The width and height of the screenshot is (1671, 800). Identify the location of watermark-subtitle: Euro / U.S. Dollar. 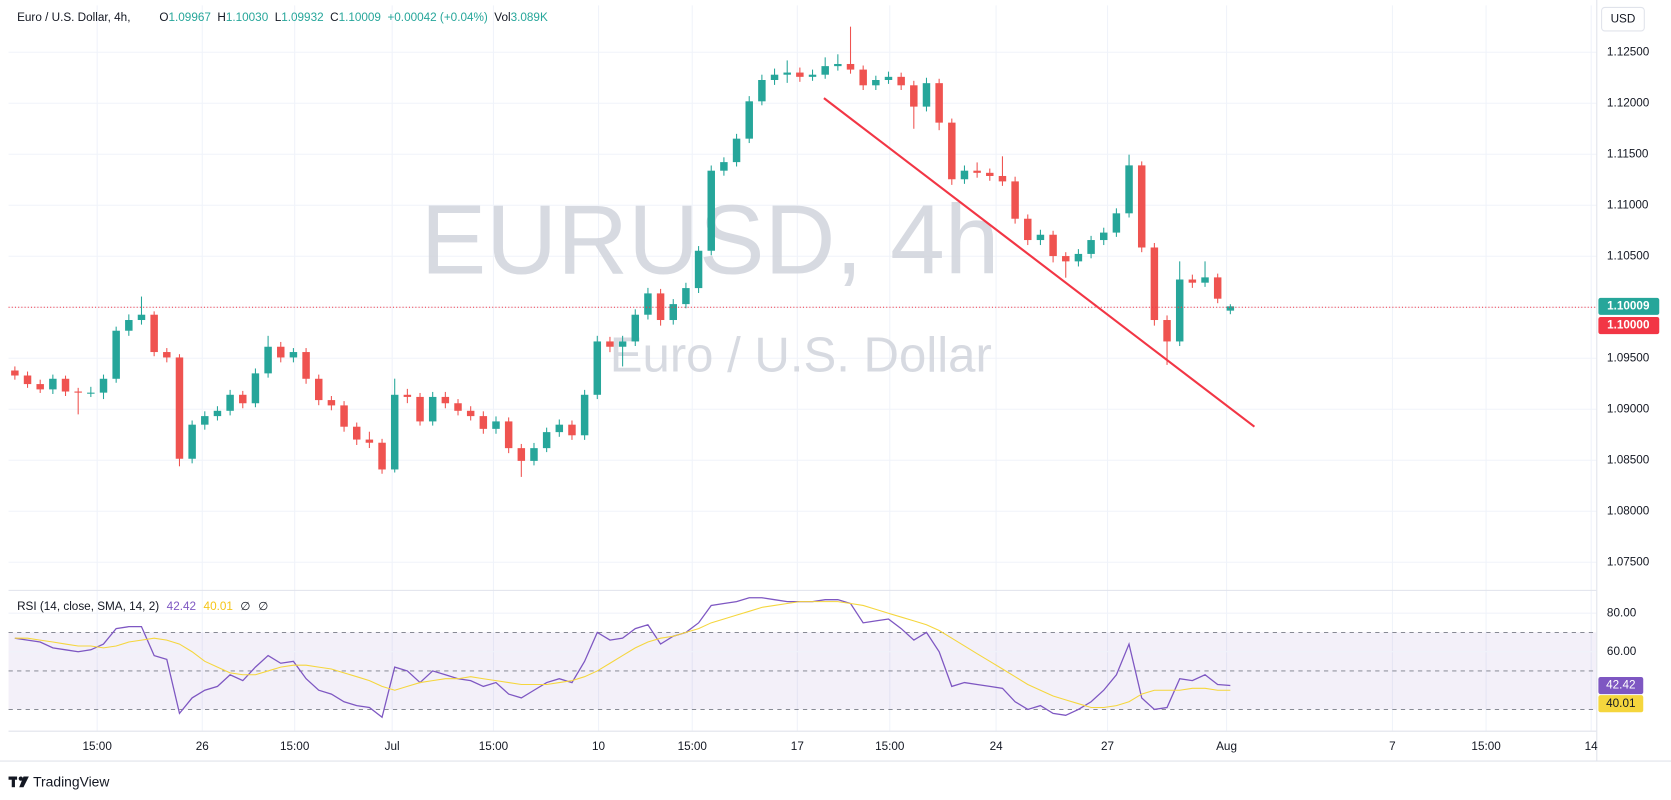
(801, 355).